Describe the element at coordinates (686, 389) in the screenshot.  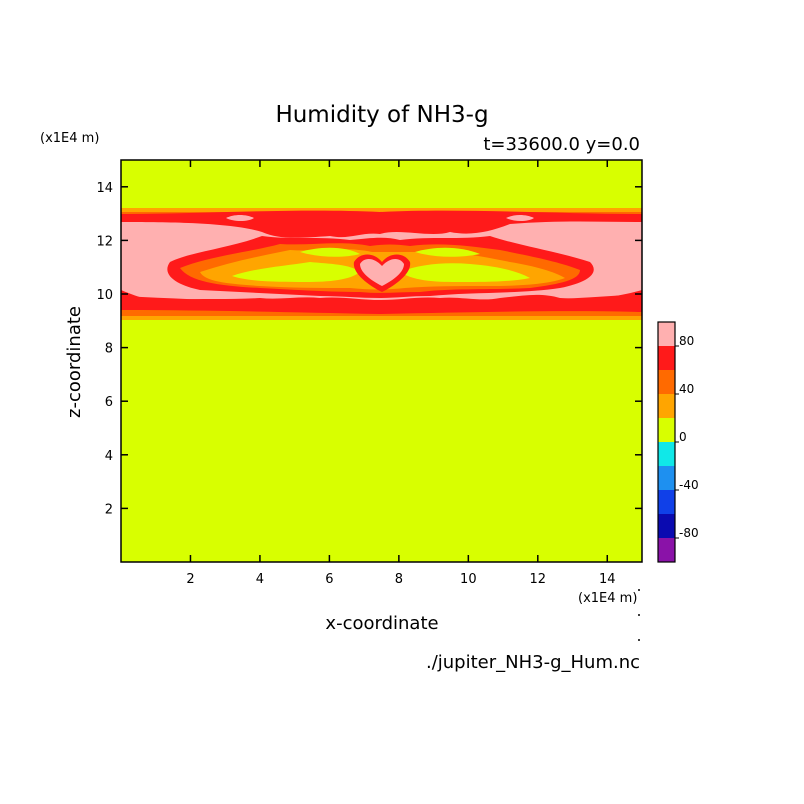
I see `colorbar-label: 40` at that location.